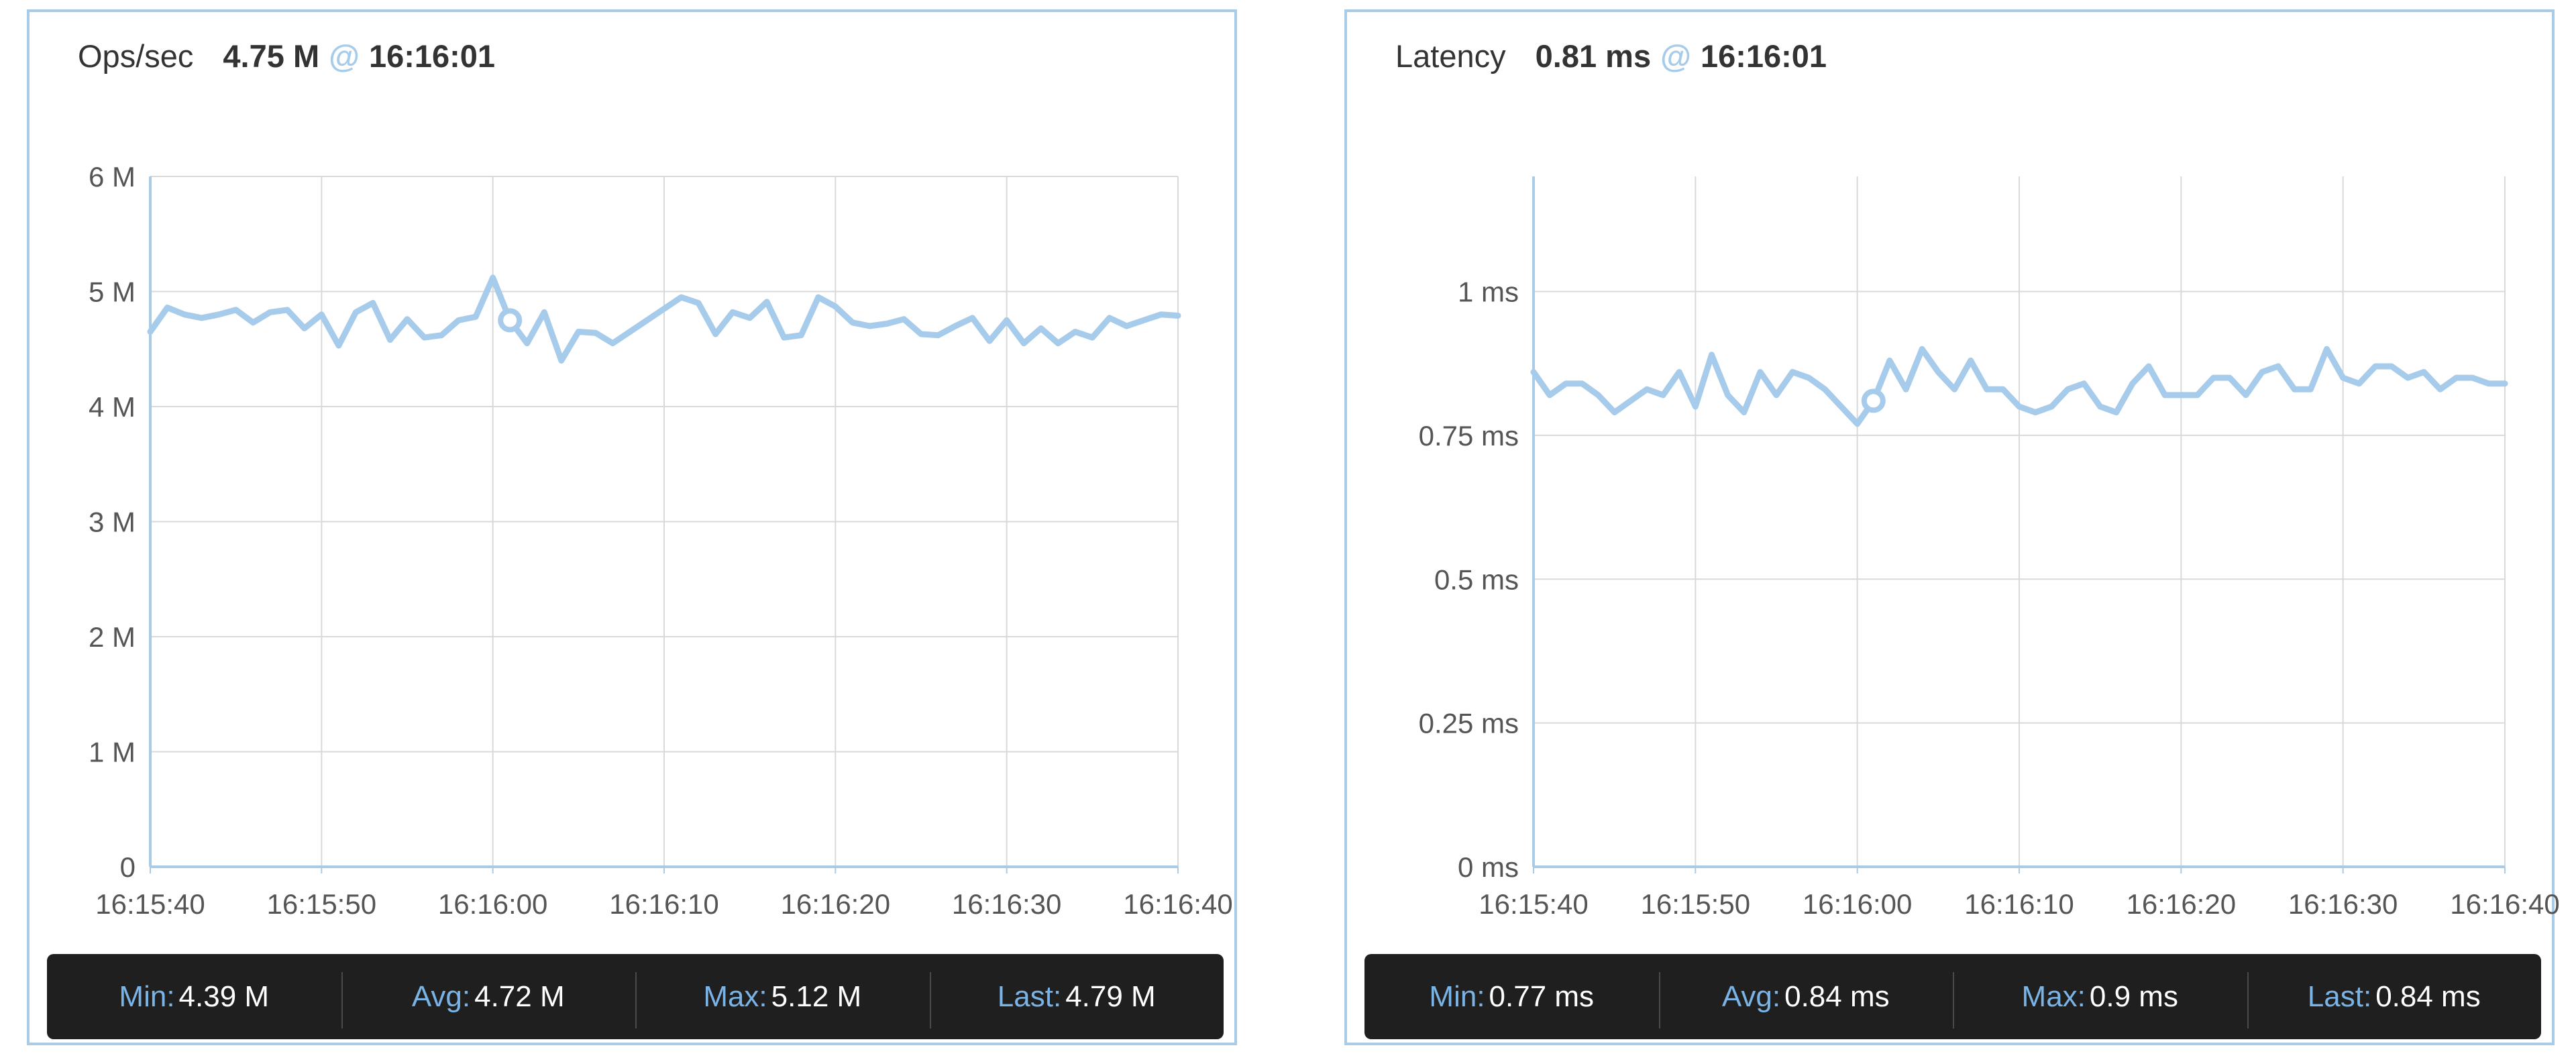 The image size is (2576, 1058). What do you see at coordinates (2019, 904) in the screenshot?
I see `latency-xtick-label: 16:16:10` at bounding box center [2019, 904].